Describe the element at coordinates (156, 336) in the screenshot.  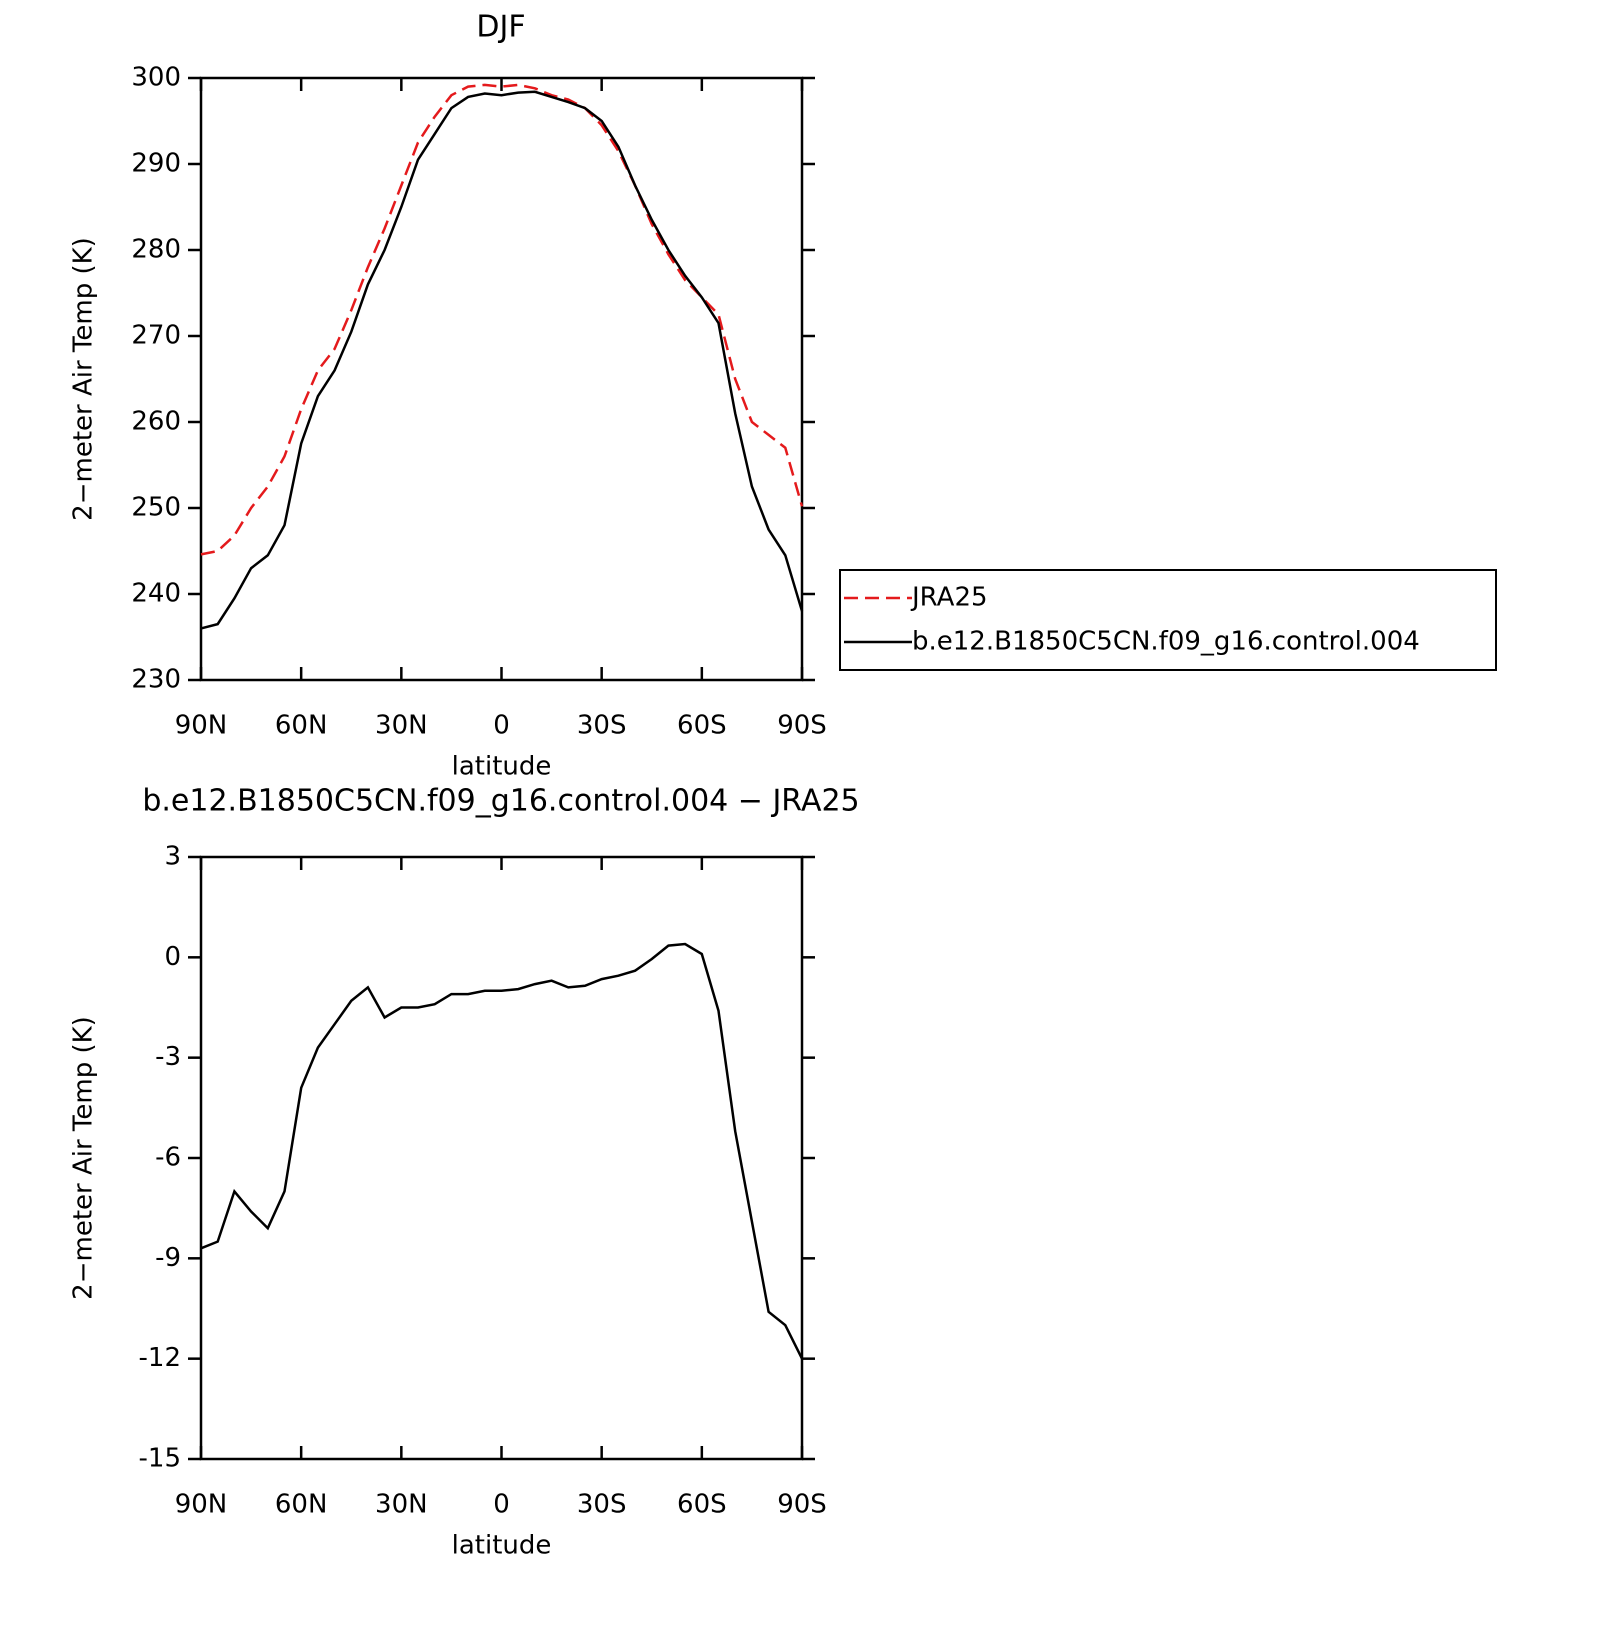
I see `y-tick-label: 270` at that location.